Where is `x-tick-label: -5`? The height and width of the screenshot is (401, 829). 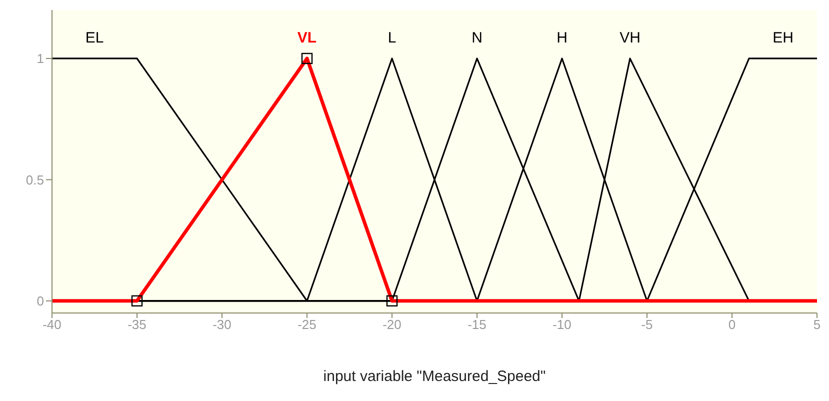 x-tick-label: -5 is located at coordinates (647, 324).